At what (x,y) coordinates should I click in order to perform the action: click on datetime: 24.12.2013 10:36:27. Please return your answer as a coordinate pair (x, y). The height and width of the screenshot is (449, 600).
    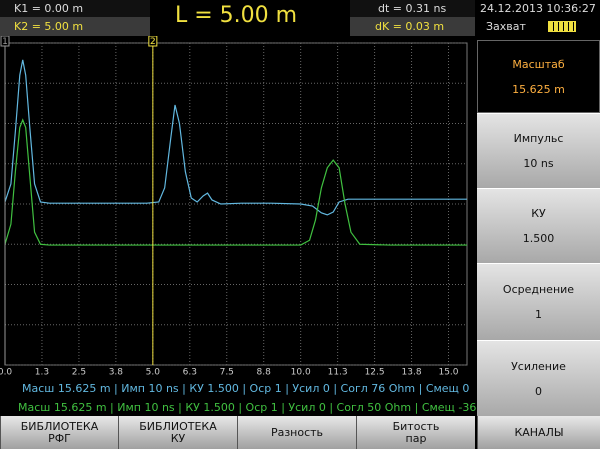
    Looking at the image, I should click on (538, 8).